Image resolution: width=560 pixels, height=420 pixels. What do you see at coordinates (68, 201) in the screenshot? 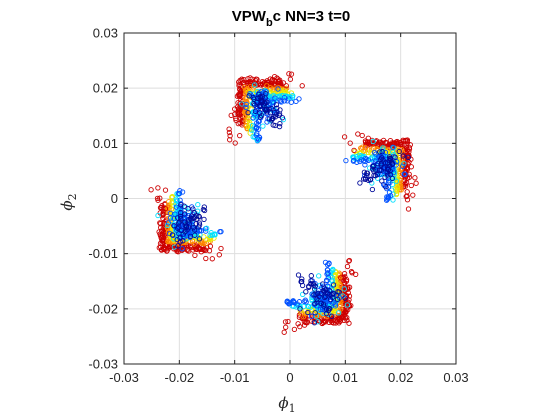
I see `y-axis-label: ϕ2` at bounding box center [68, 201].